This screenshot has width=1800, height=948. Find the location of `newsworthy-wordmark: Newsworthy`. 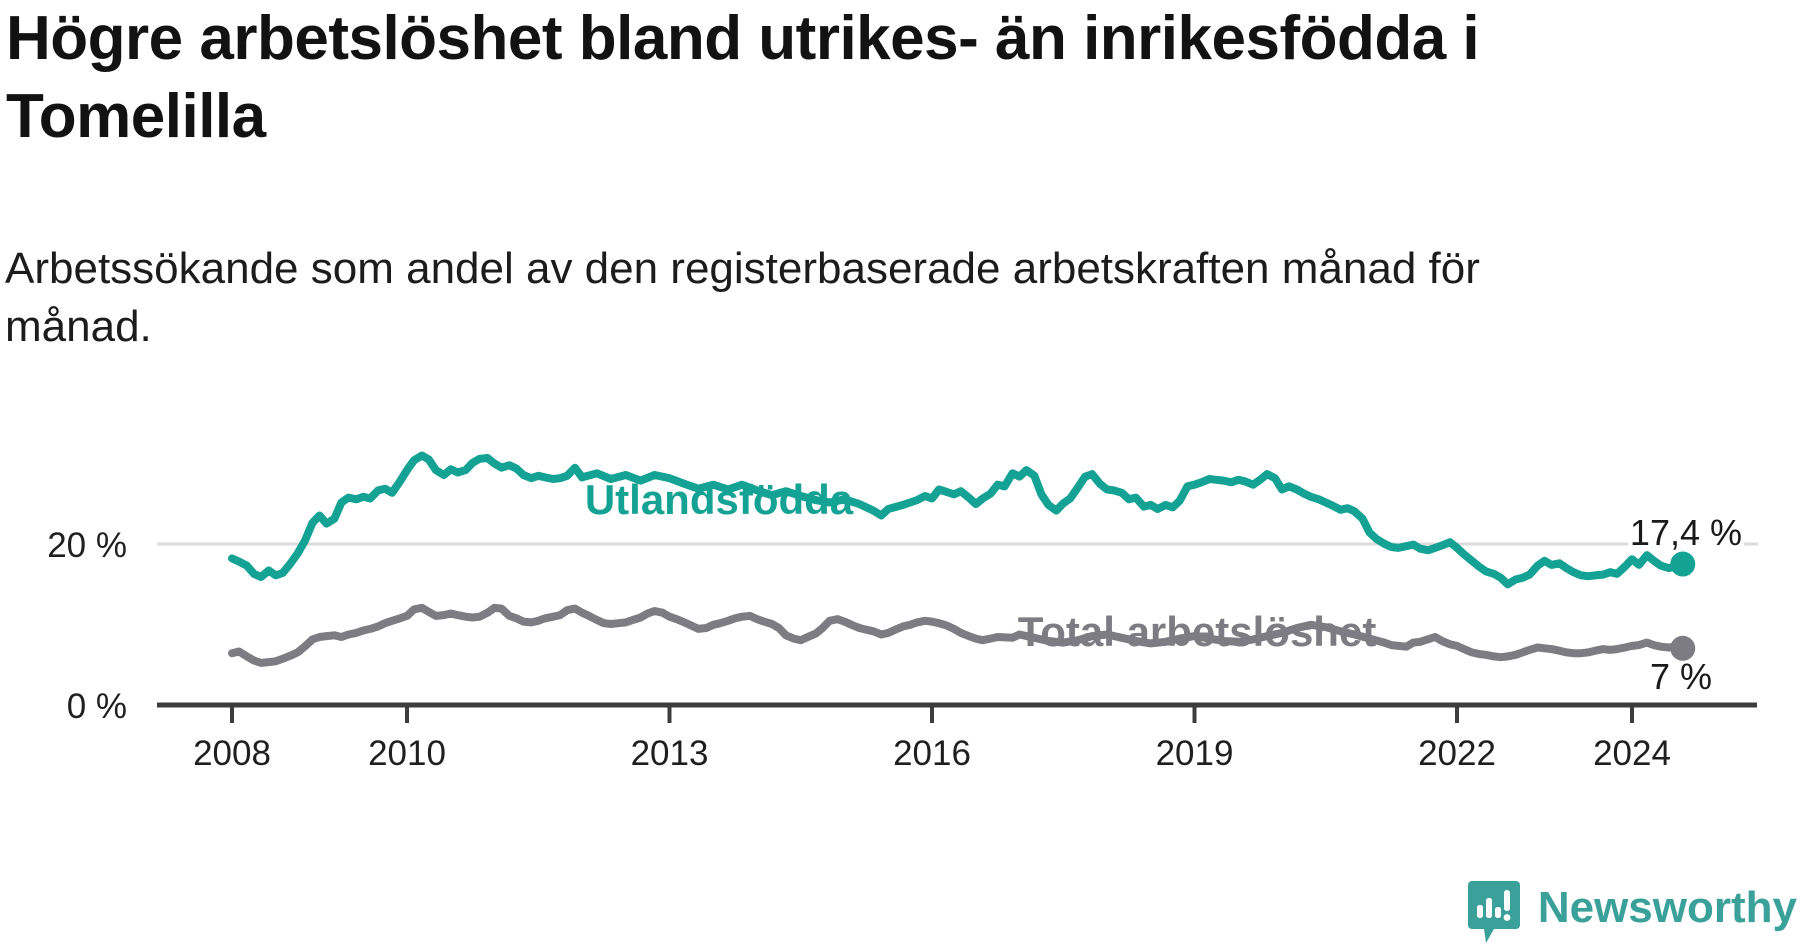

newsworthy-wordmark: Newsworthy is located at coordinates (1667, 907).